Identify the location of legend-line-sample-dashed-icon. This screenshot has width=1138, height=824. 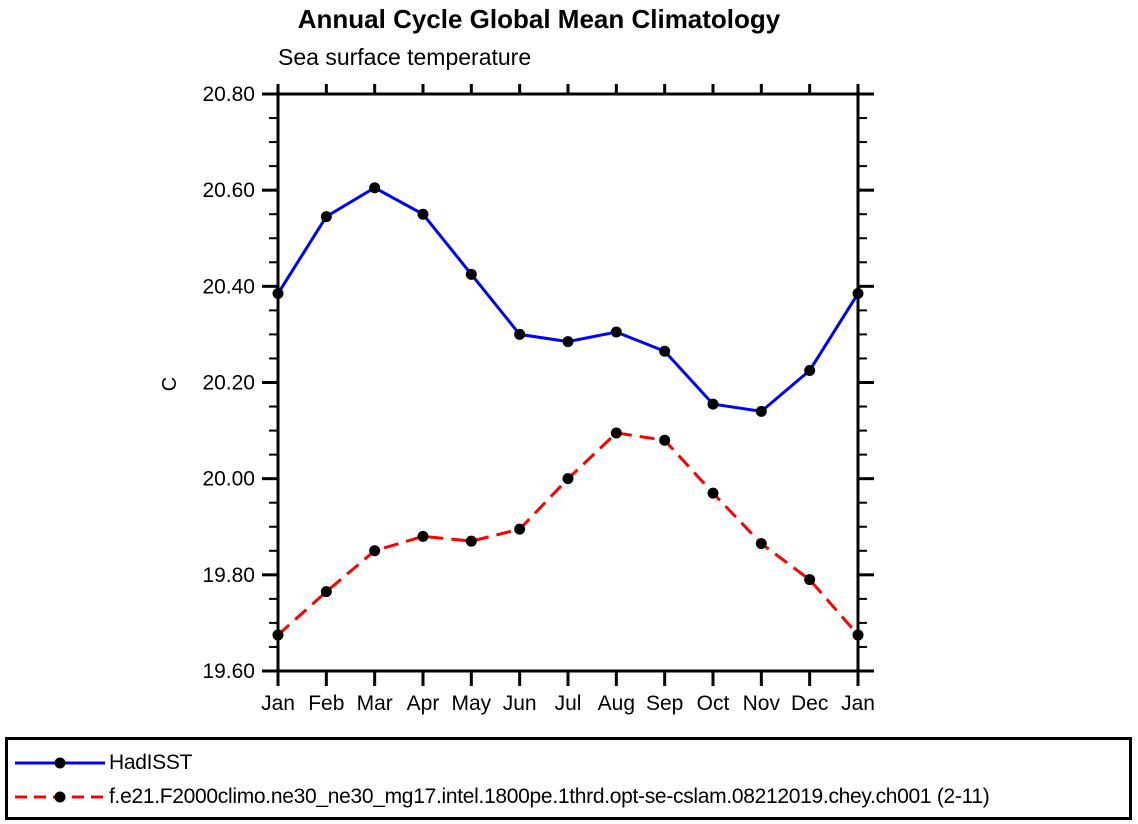
(60, 797).